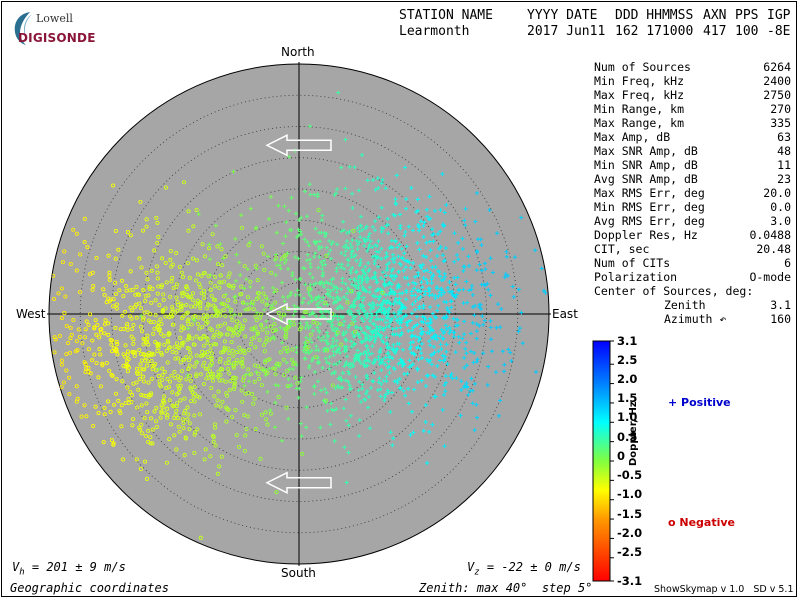  Describe the element at coordinates (627, 437) in the screenshot. I see `colorbar-tick-label: 0.5` at that location.